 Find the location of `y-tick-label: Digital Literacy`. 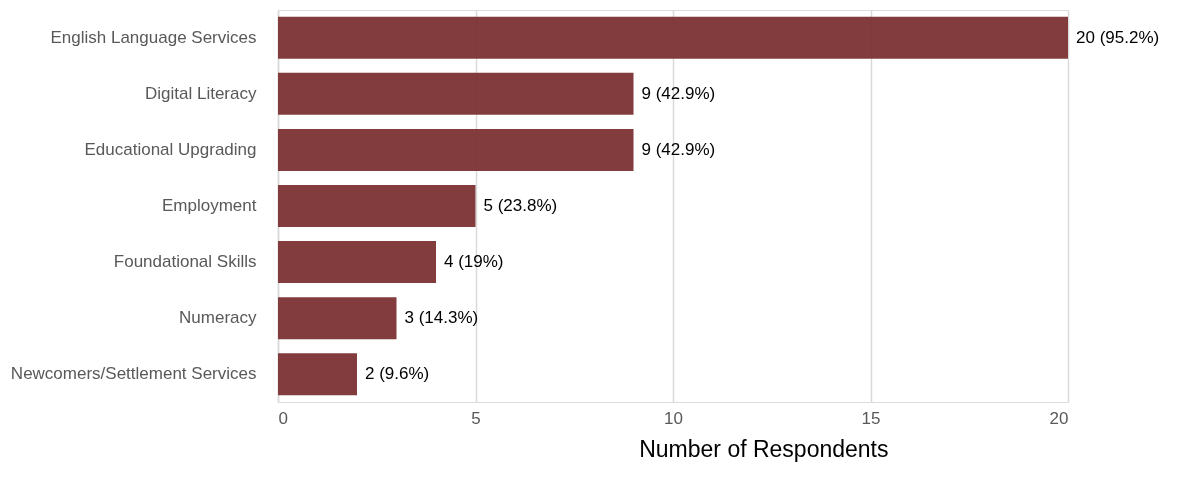

y-tick-label: Digital Literacy is located at coordinates (201, 93).